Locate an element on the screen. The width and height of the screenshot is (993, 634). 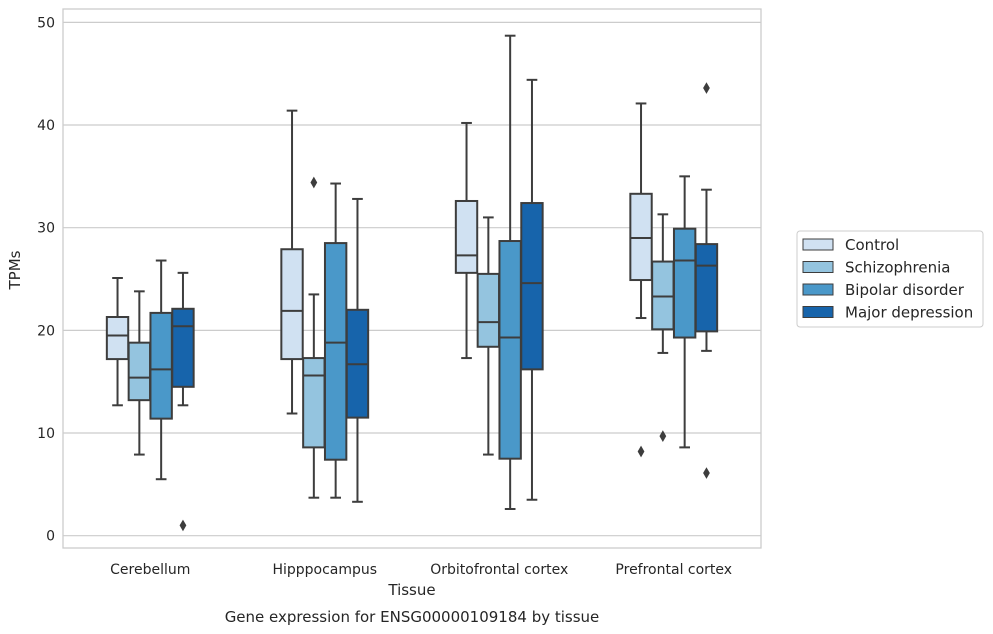
x-tick-label-orbitofrontal-cortex: Orbitofrontal cortex is located at coordinates (499, 570).